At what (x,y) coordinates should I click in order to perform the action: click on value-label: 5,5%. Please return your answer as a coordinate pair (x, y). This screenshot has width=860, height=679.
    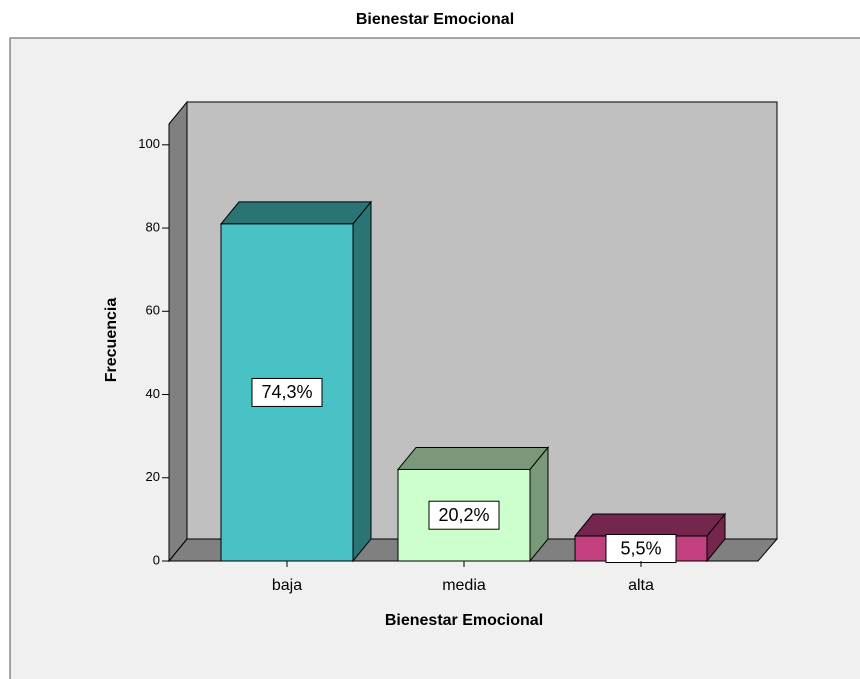
    Looking at the image, I should click on (640, 548).